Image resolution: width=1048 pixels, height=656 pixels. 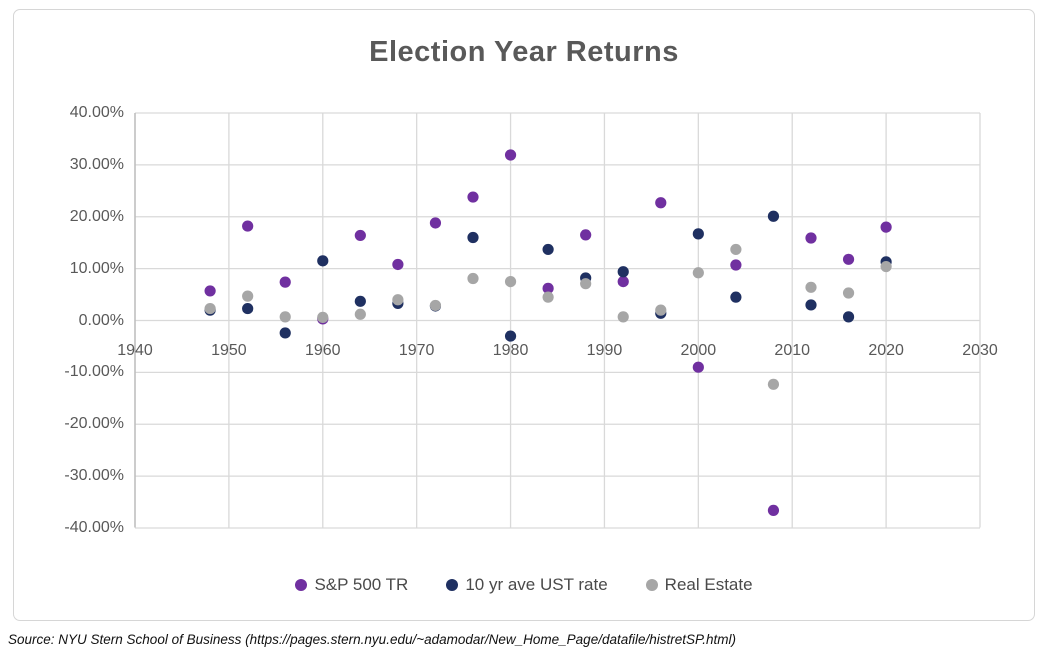 I want to click on legend-label: S&P 500 TR, so click(x=361, y=584).